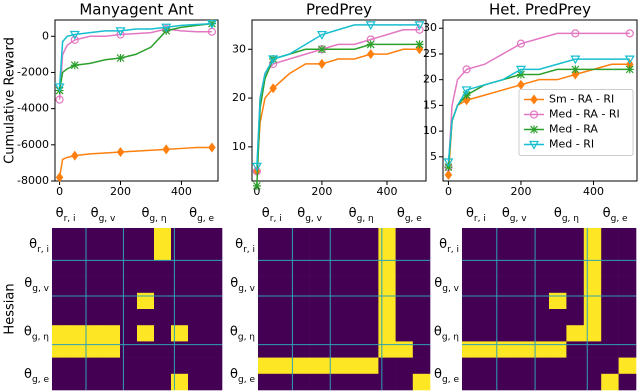 Image resolution: width=640 pixels, height=392 pixels. I want to click on legend-label: Med - RA, so click(573, 129).